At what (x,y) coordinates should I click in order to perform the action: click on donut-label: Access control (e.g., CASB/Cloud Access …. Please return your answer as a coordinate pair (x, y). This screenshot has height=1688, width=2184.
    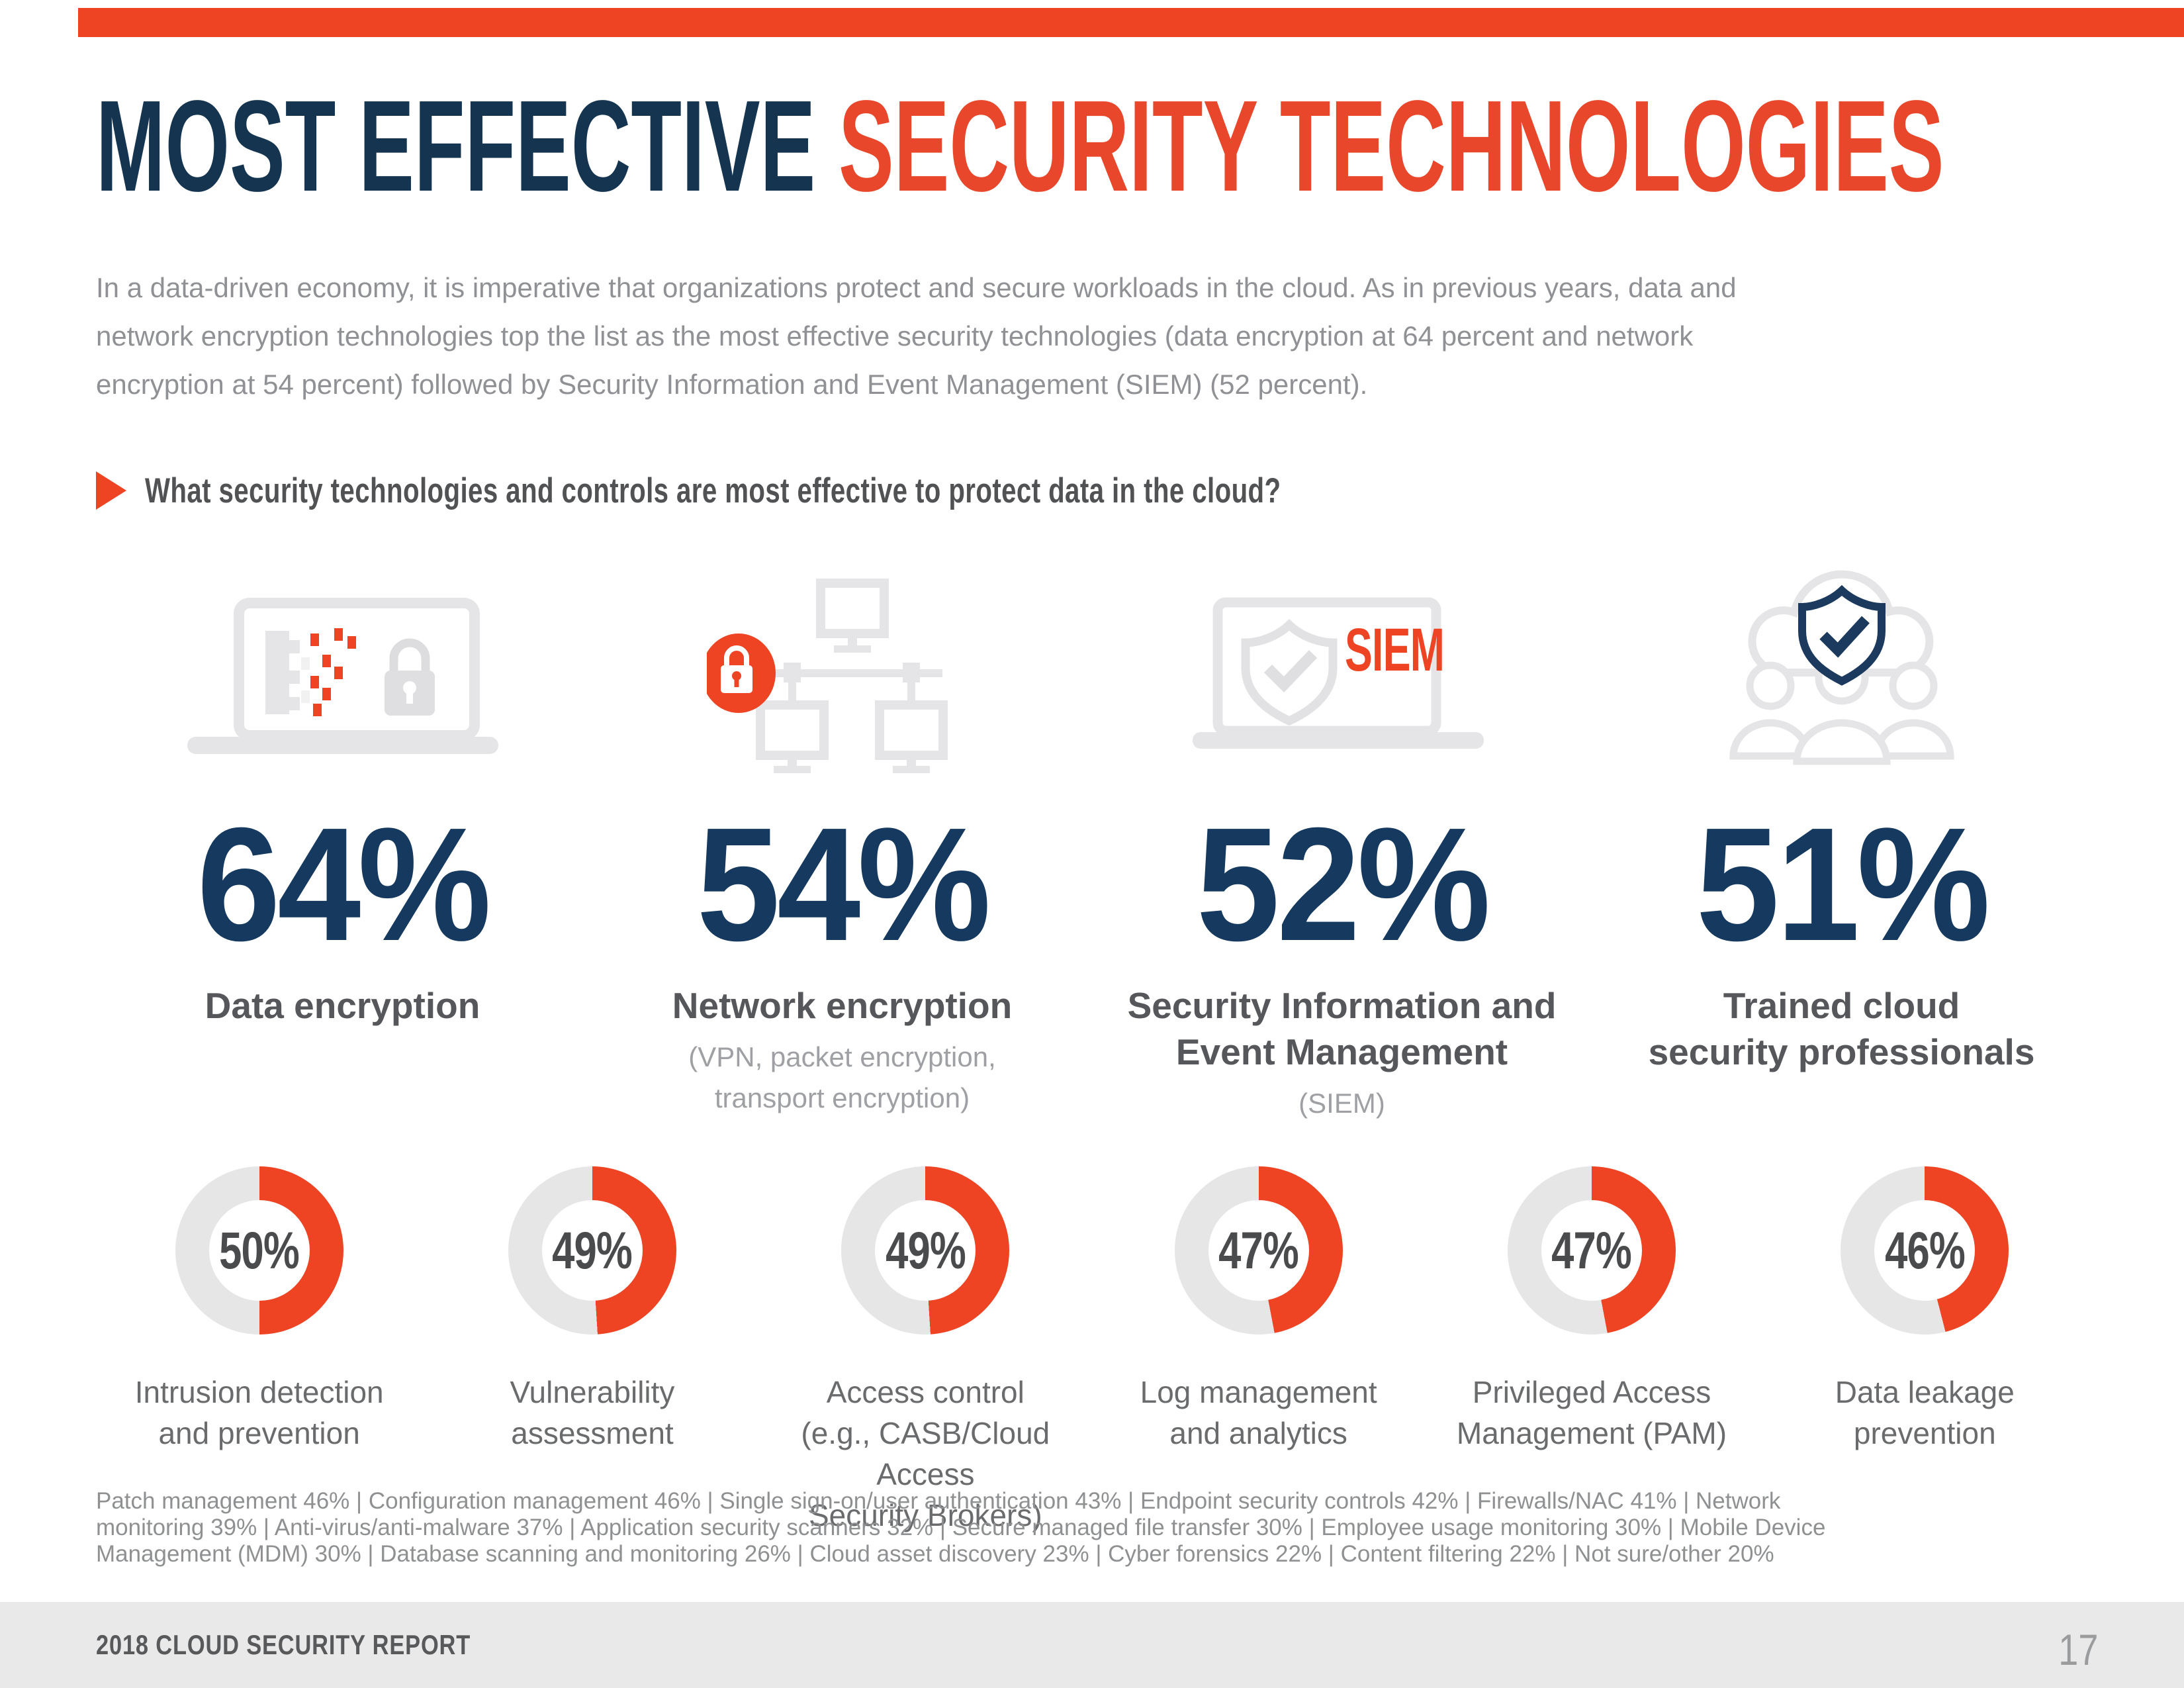
    Looking at the image, I should click on (926, 1453).